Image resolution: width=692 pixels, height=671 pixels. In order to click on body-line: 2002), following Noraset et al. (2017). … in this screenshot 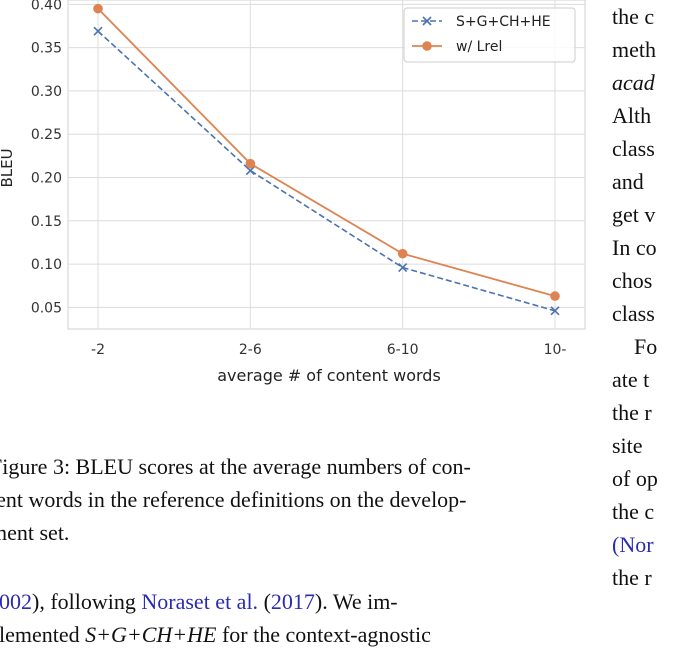, I will do `click(306, 601)`.